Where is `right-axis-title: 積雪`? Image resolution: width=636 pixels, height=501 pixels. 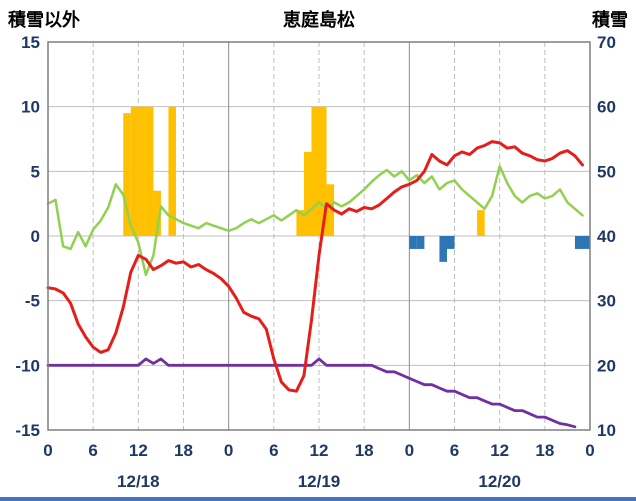 right-axis-title: 積雪 is located at coordinates (610, 20).